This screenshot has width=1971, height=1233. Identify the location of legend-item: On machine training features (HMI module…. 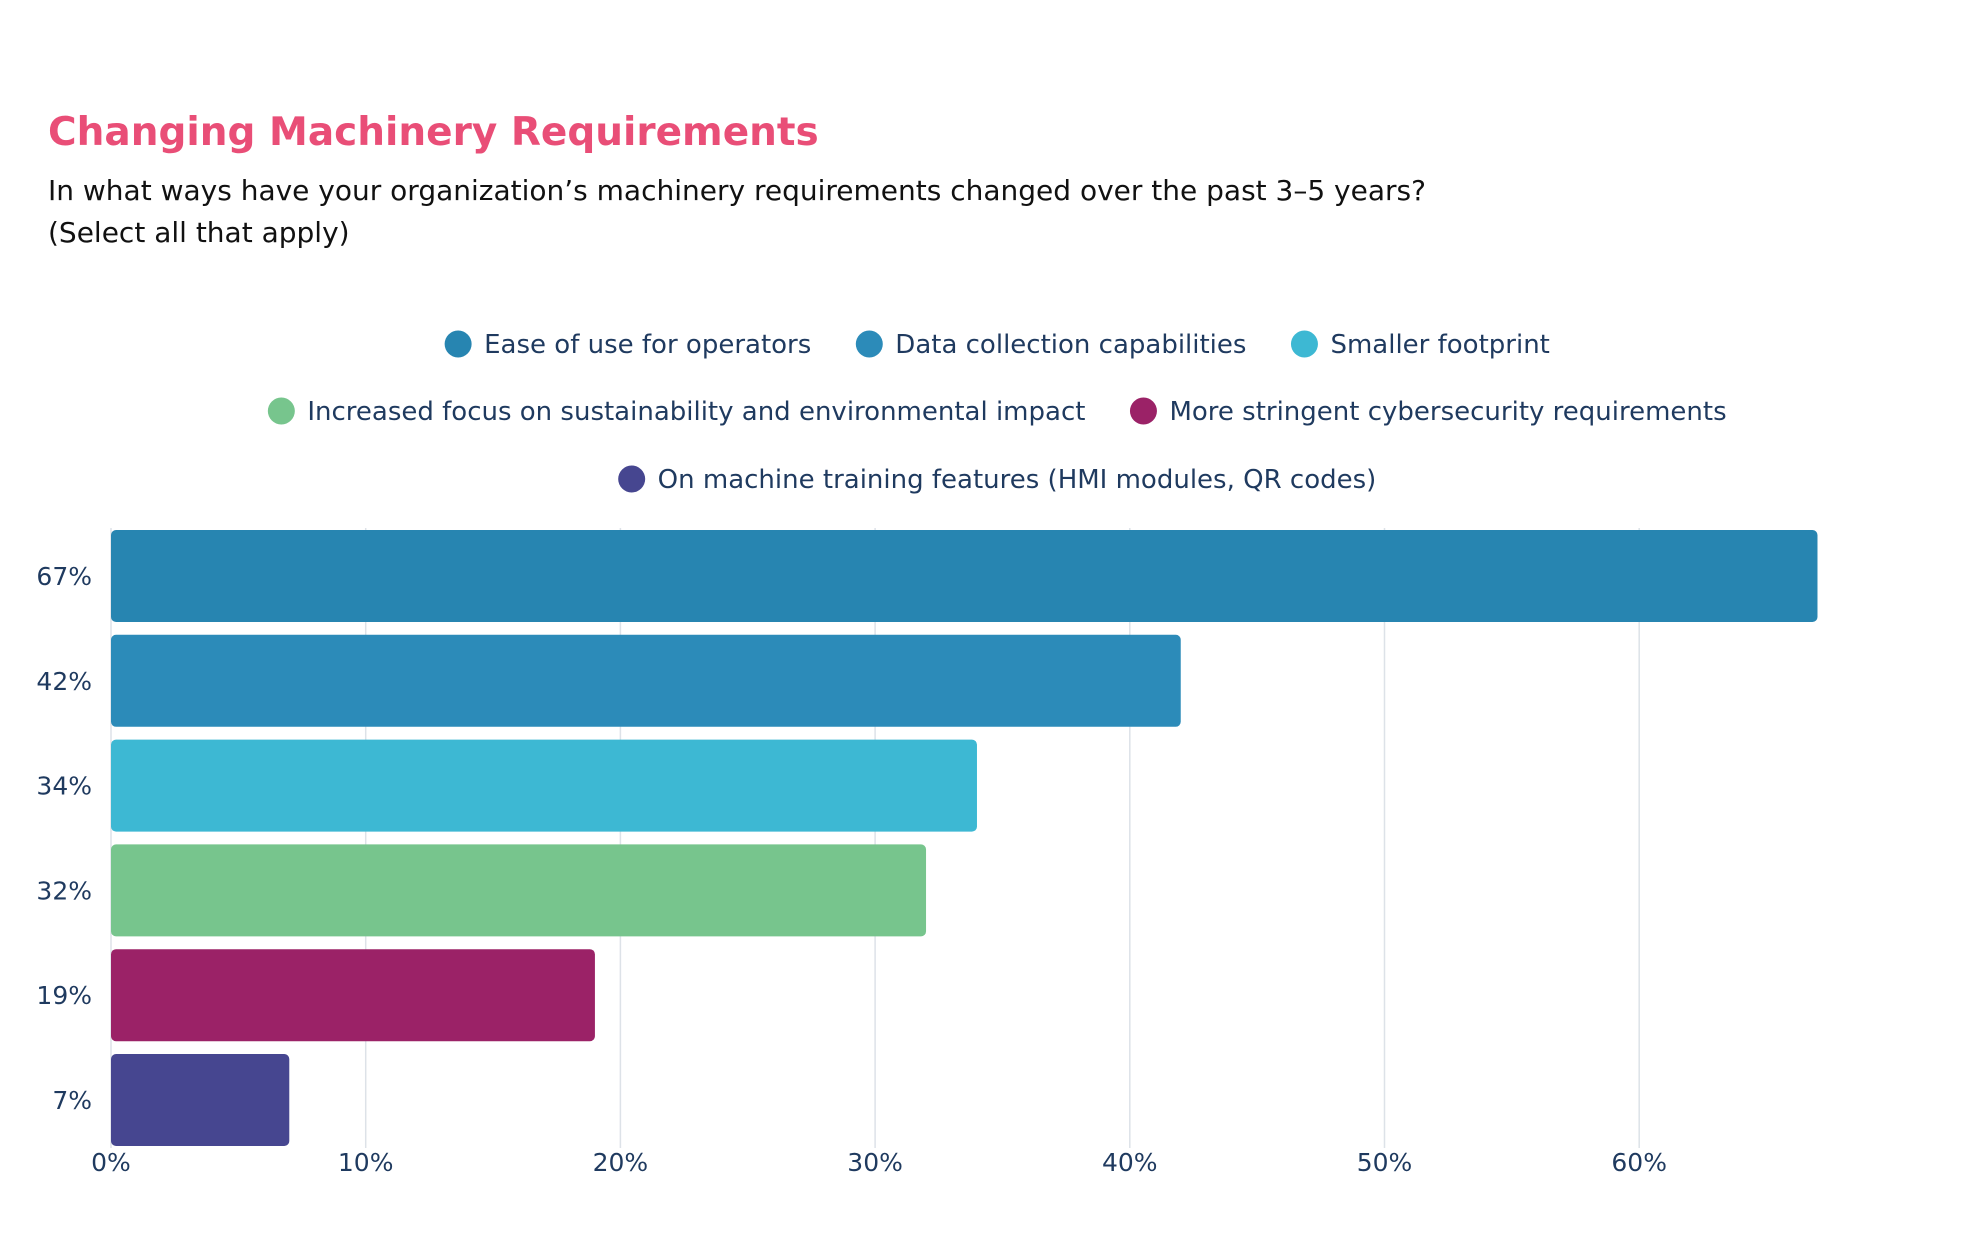
(997, 480).